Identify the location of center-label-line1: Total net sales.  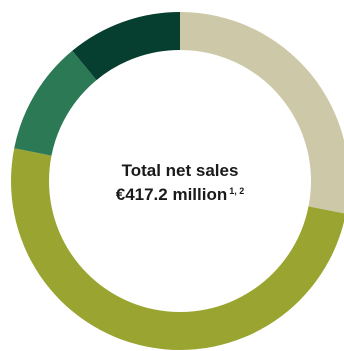
(180, 170).